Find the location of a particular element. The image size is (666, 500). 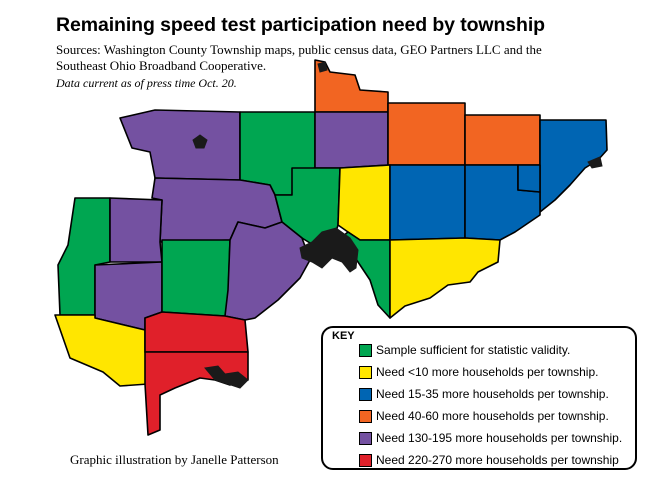

township-blue-east-small is located at coordinates (529, 178).